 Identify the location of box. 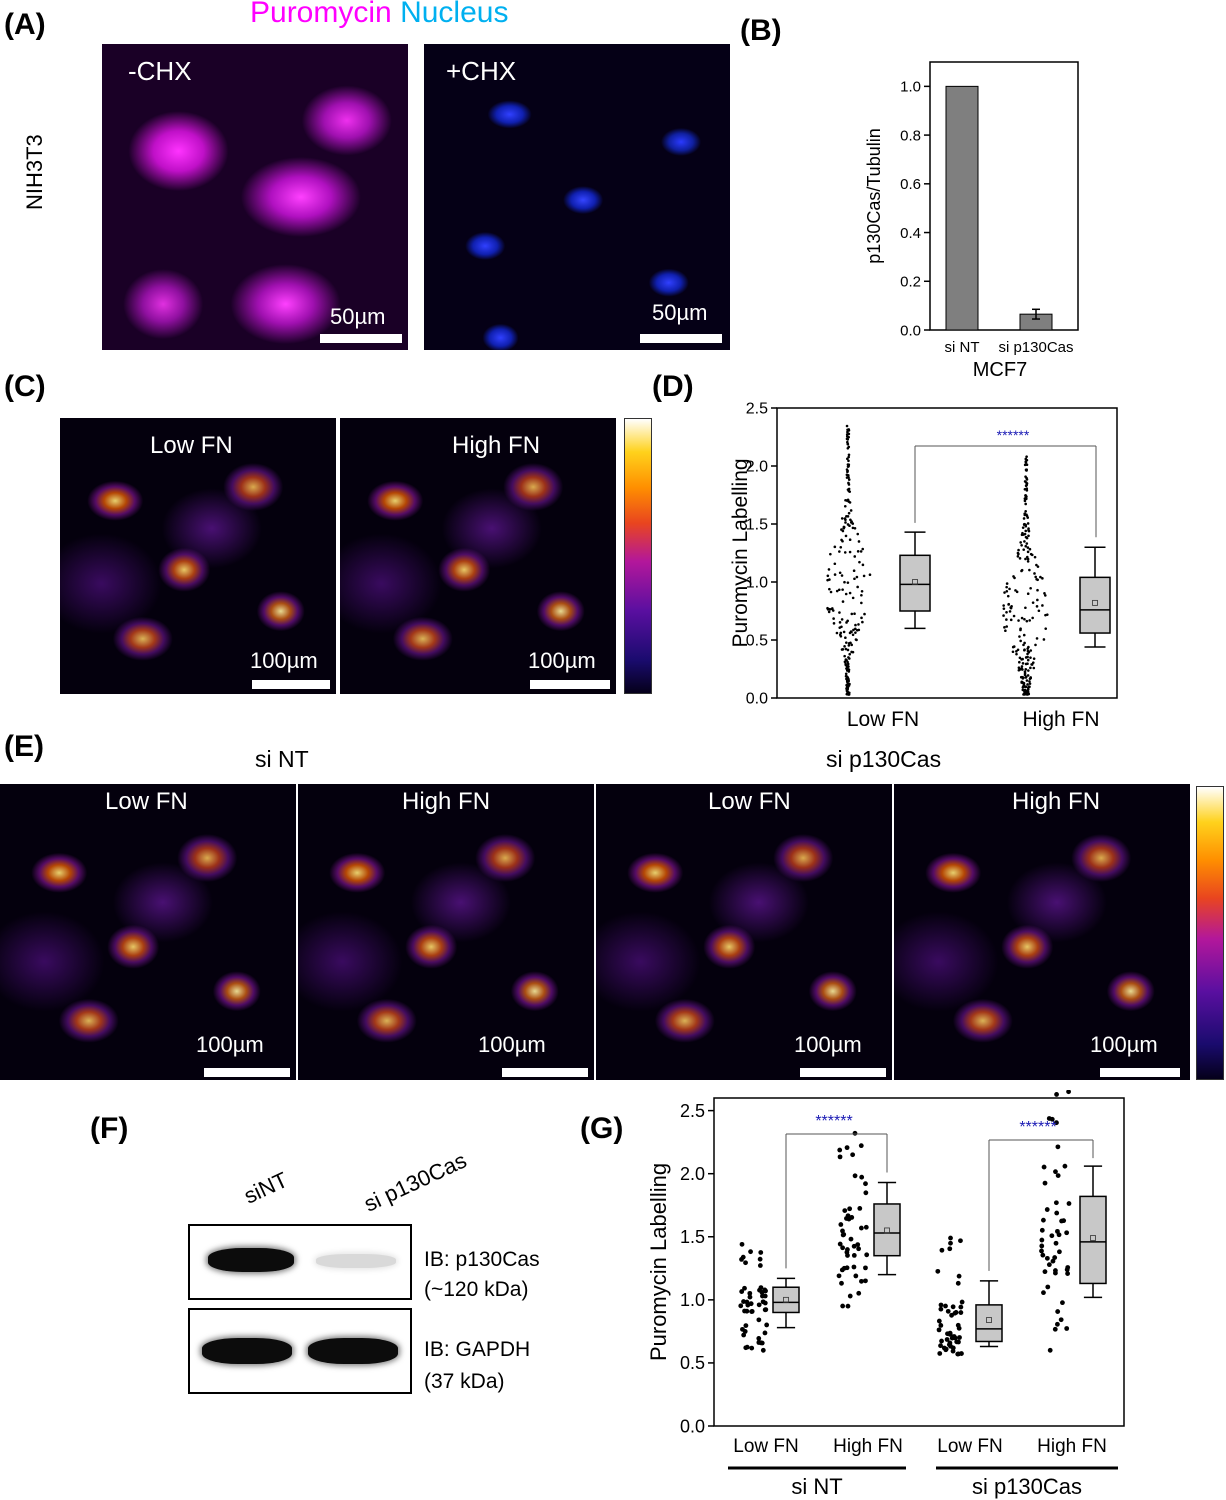
(915, 583).